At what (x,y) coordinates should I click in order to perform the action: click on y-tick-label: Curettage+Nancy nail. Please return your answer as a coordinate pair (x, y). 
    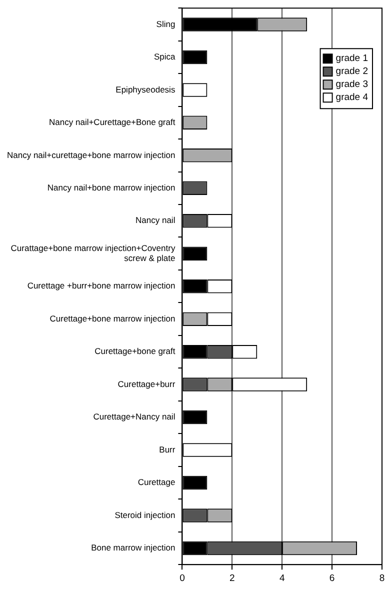
    Looking at the image, I should click on (134, 417).